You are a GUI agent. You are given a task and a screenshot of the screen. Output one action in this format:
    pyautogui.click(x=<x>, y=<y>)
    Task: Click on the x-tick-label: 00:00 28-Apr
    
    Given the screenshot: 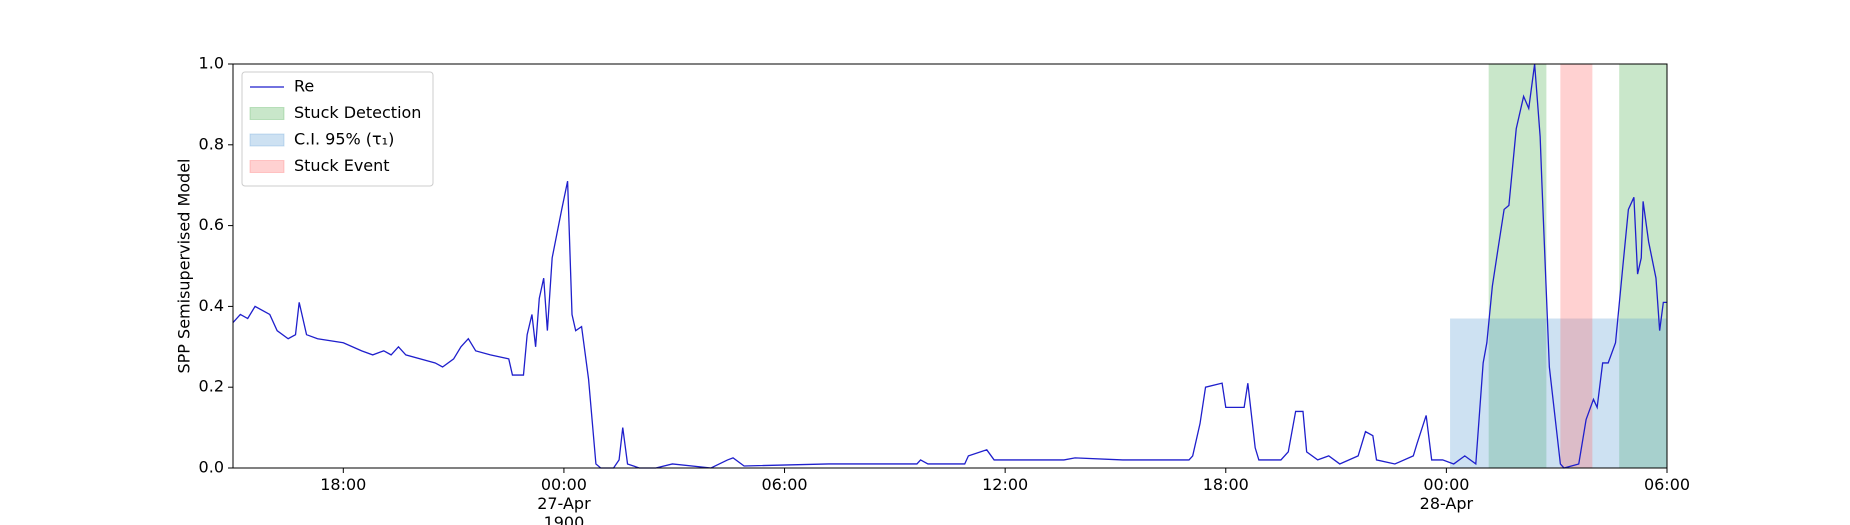 What is the action you would take?
    pyautogui.click(x=1447, y=494)
    